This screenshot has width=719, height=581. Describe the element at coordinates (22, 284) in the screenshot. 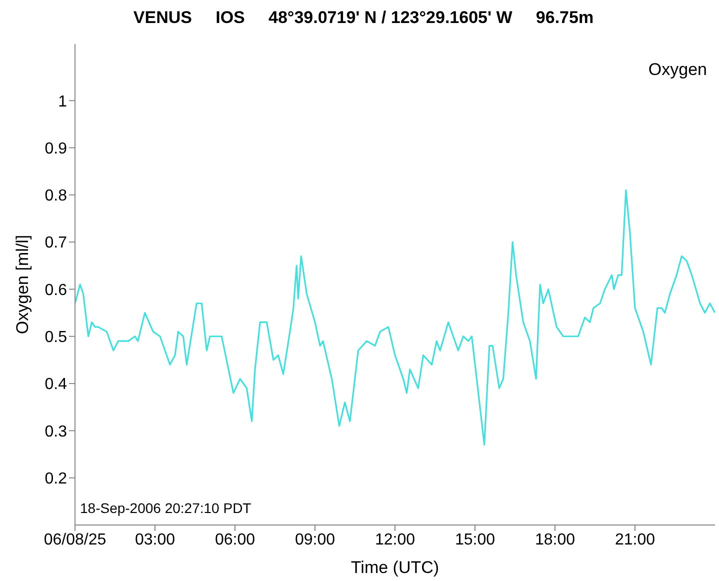

I see `y-axis-title: Oxygen [ml/l]` at that location.